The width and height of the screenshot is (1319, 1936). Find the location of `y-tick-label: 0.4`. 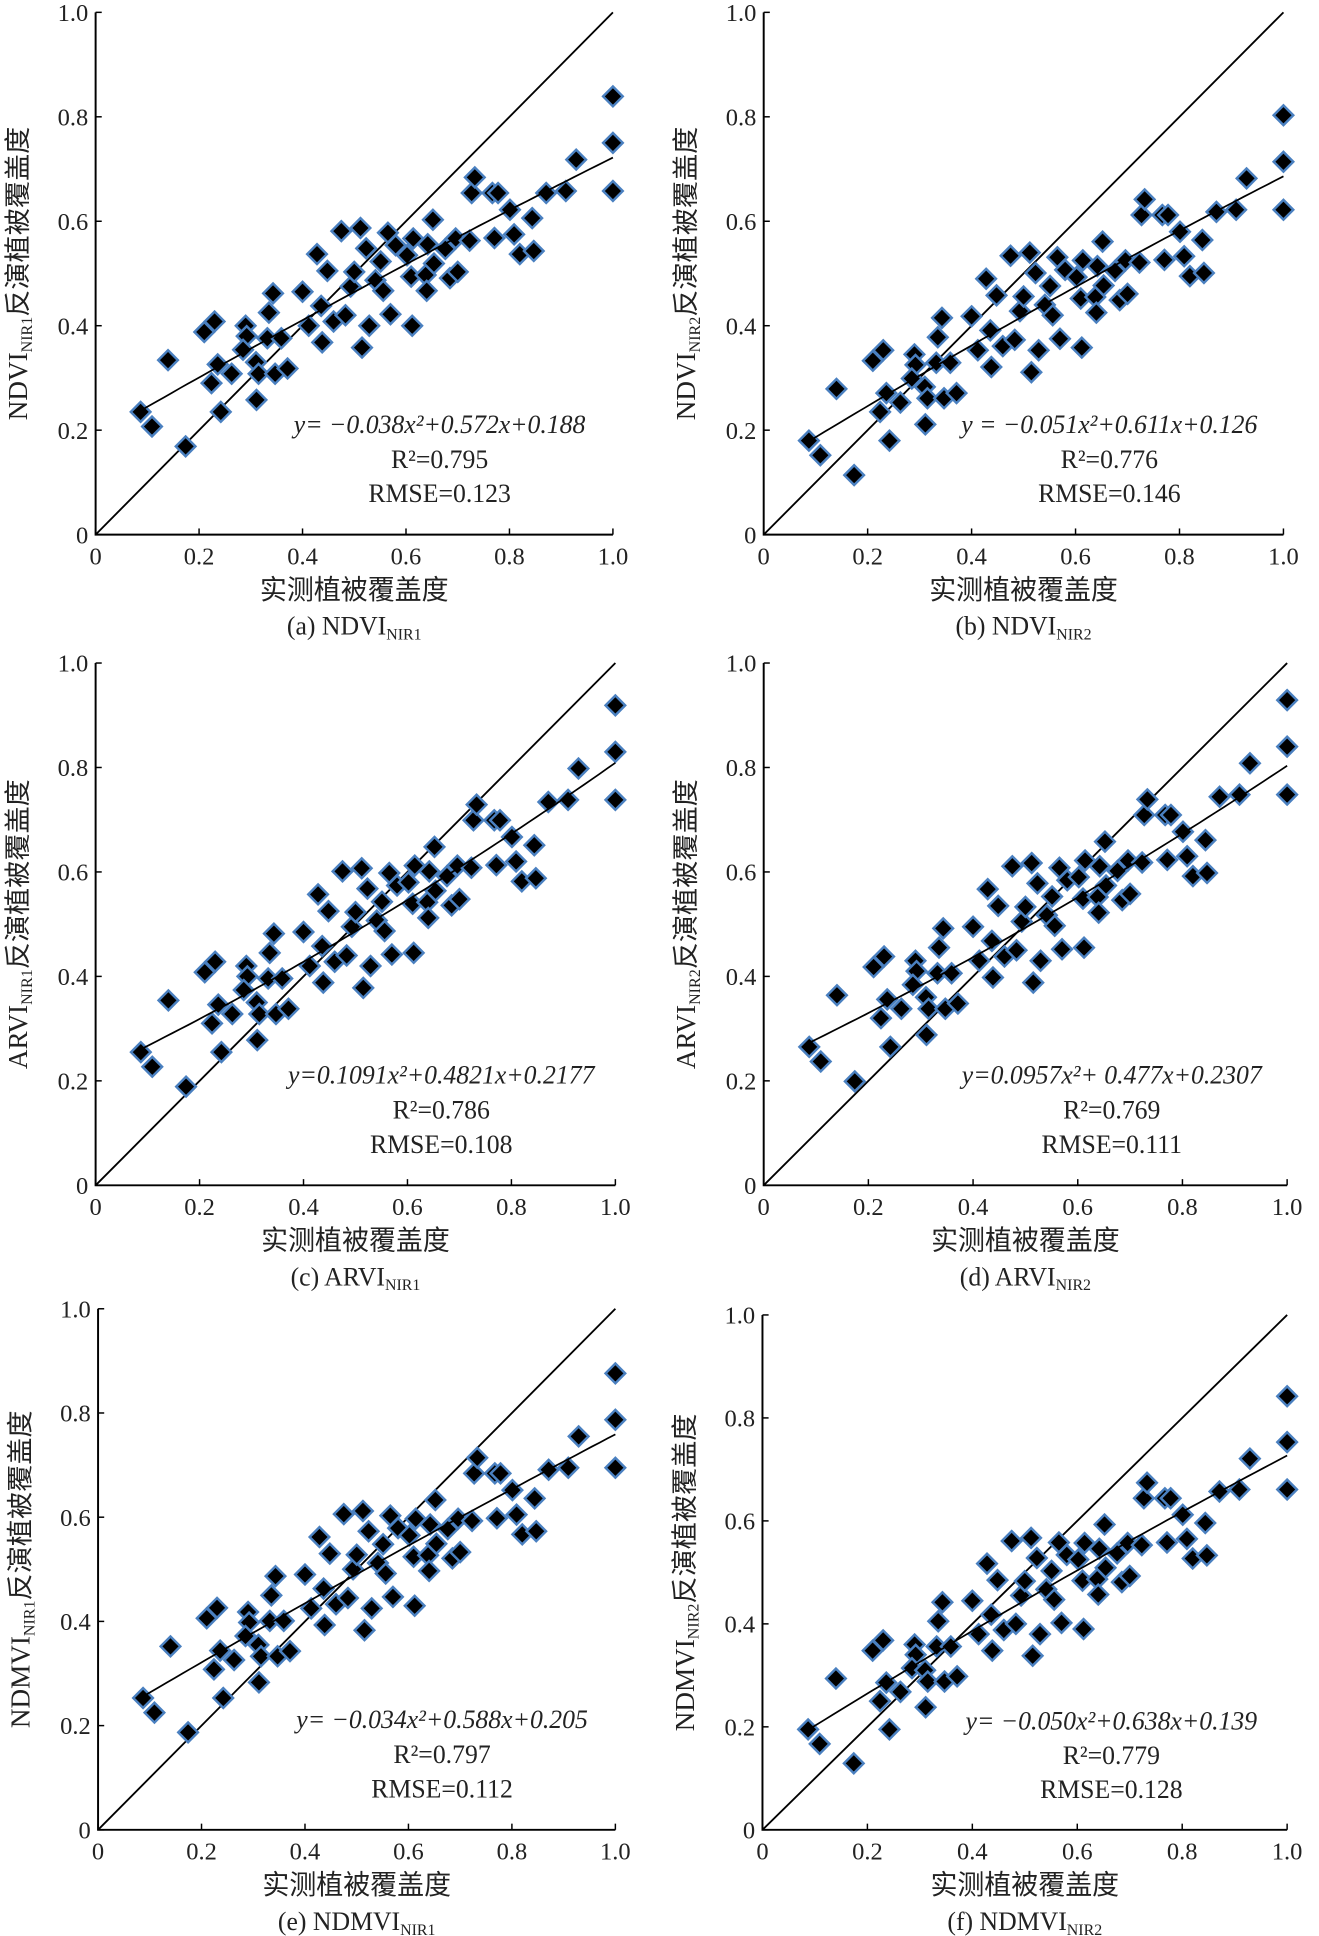

y-tick-label: 0.4 is located at coordinates (739, 1624).